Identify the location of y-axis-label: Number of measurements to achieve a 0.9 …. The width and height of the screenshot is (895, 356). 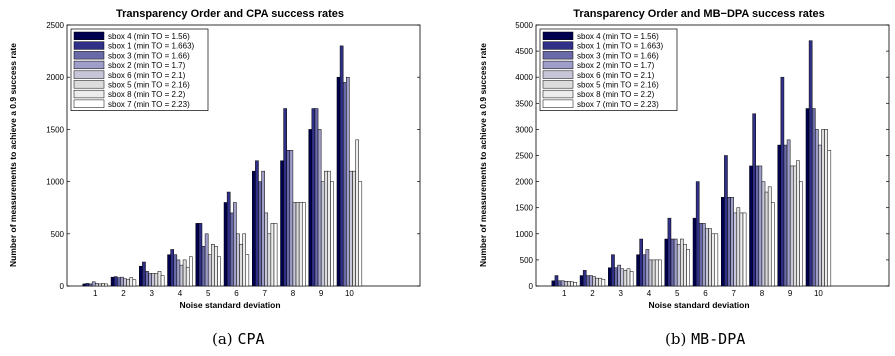
(13, 155).